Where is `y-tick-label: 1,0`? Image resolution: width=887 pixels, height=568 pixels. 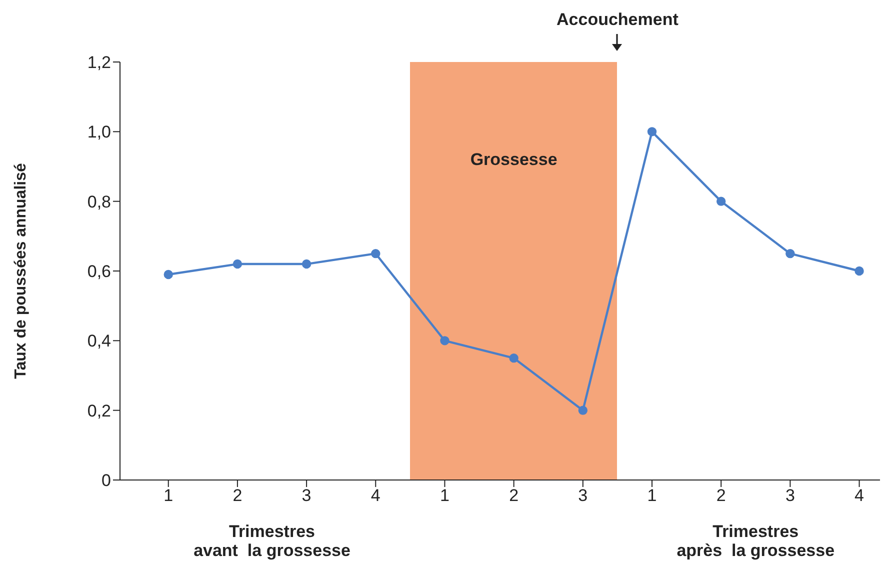 y-tick-label: 1,0 is located at coordinates (99, 132).